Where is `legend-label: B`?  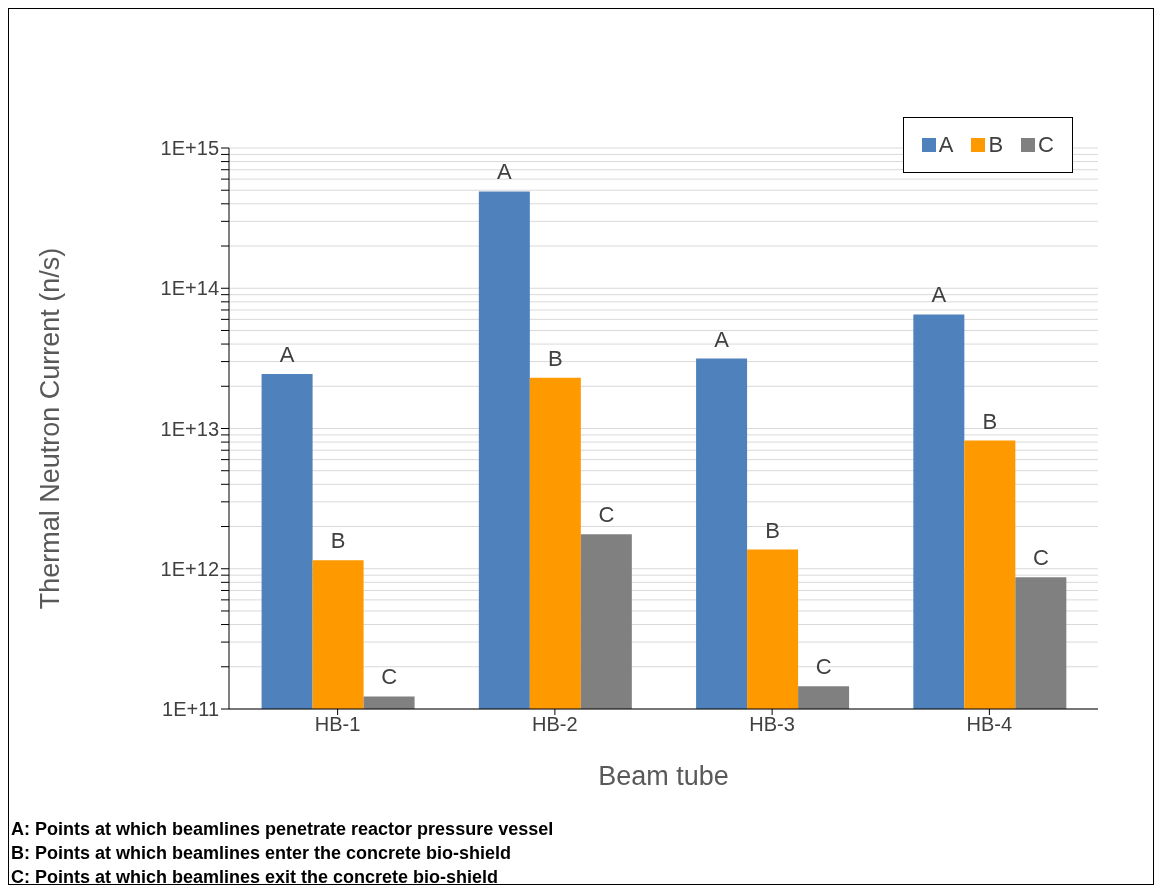
legend-label: B is located at coordinates (995, 145).